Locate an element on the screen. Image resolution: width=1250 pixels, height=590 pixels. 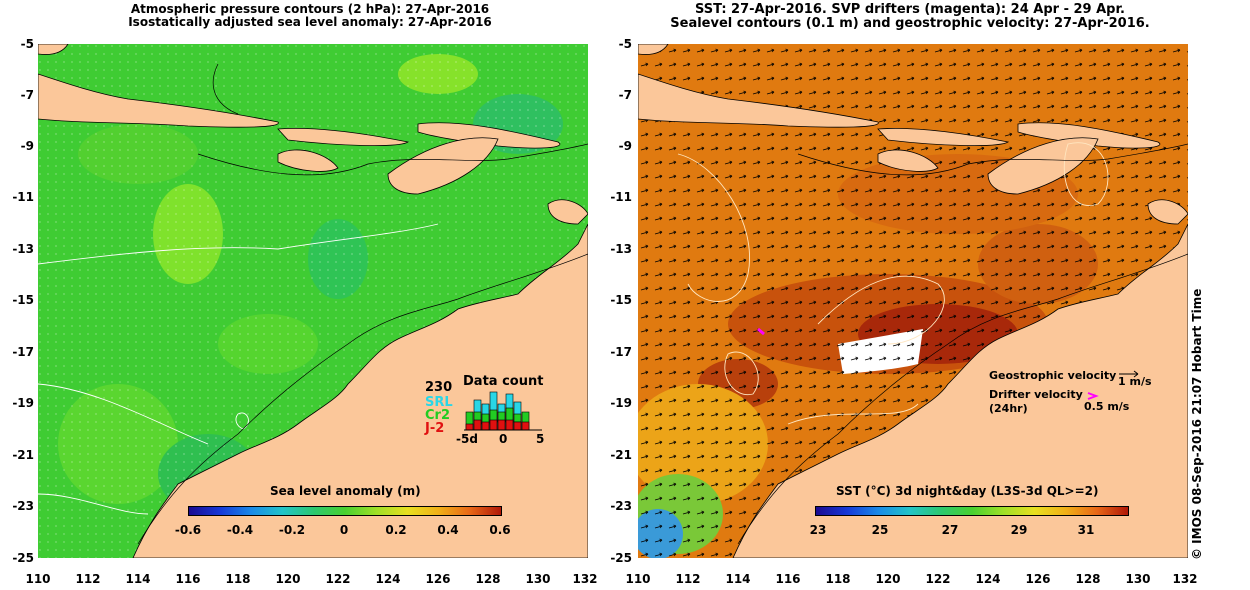
drifter-velocity-label: Drifter velocity is located at coordinates (1036, 394).